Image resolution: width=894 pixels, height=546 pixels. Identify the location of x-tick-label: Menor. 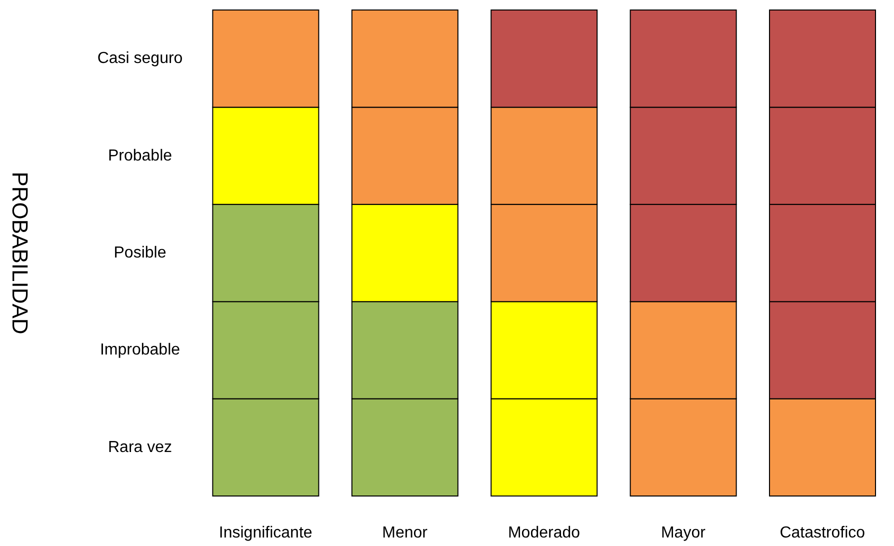
(405, 533).